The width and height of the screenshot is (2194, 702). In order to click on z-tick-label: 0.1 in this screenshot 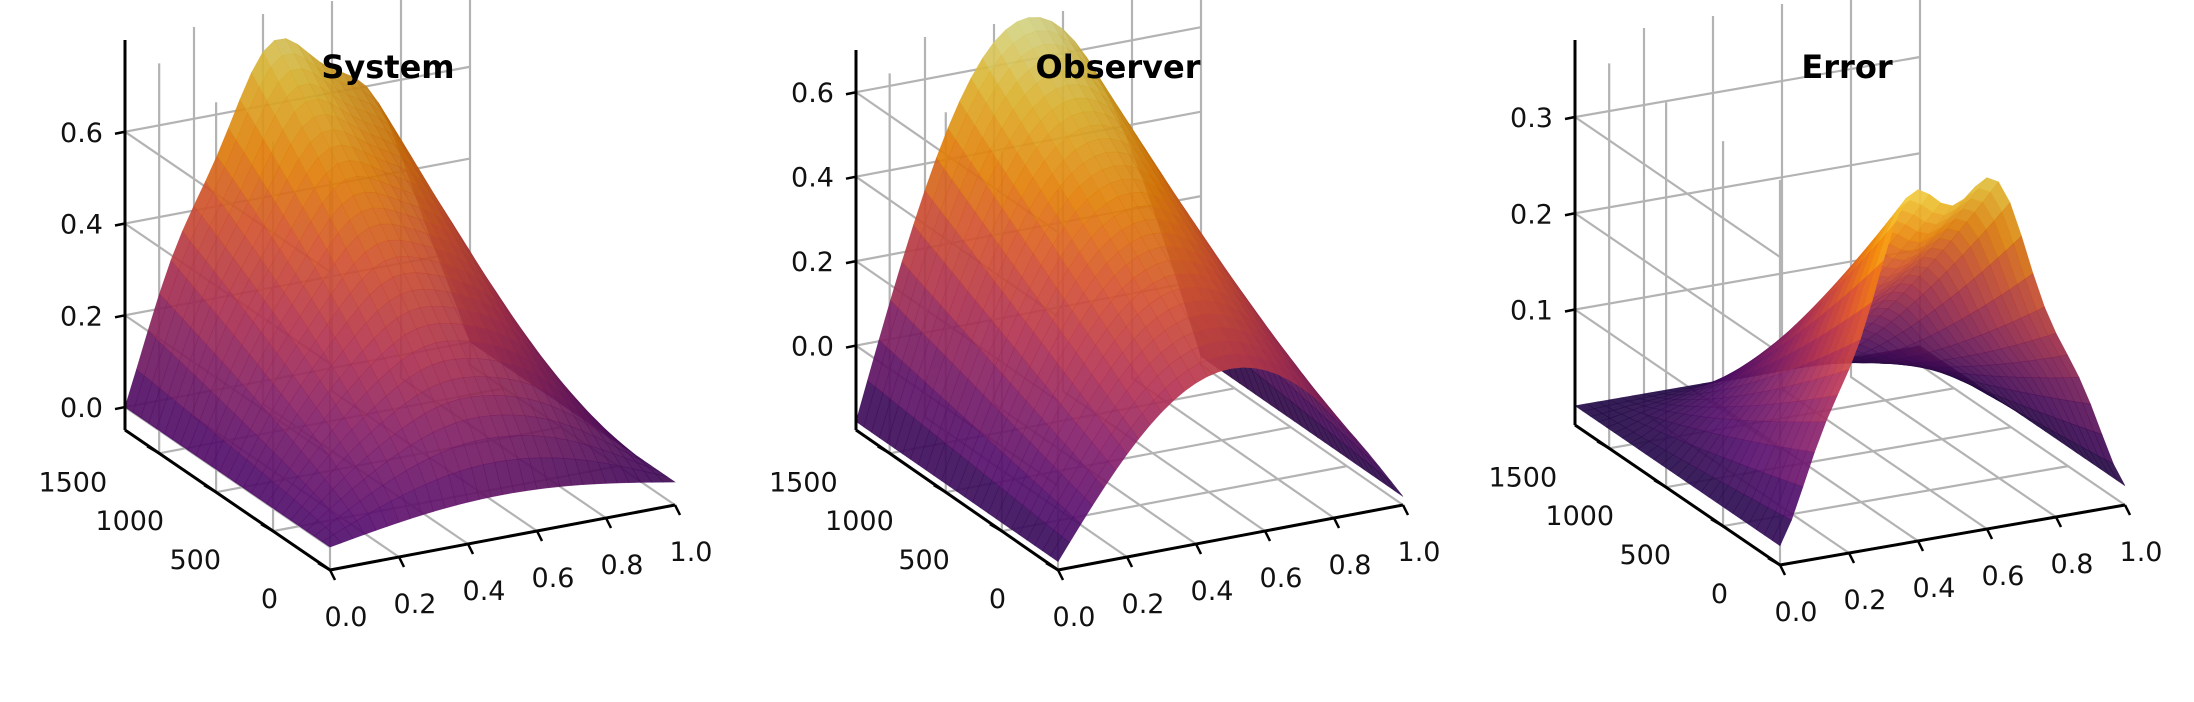, I will do `click(1531, 311)`.